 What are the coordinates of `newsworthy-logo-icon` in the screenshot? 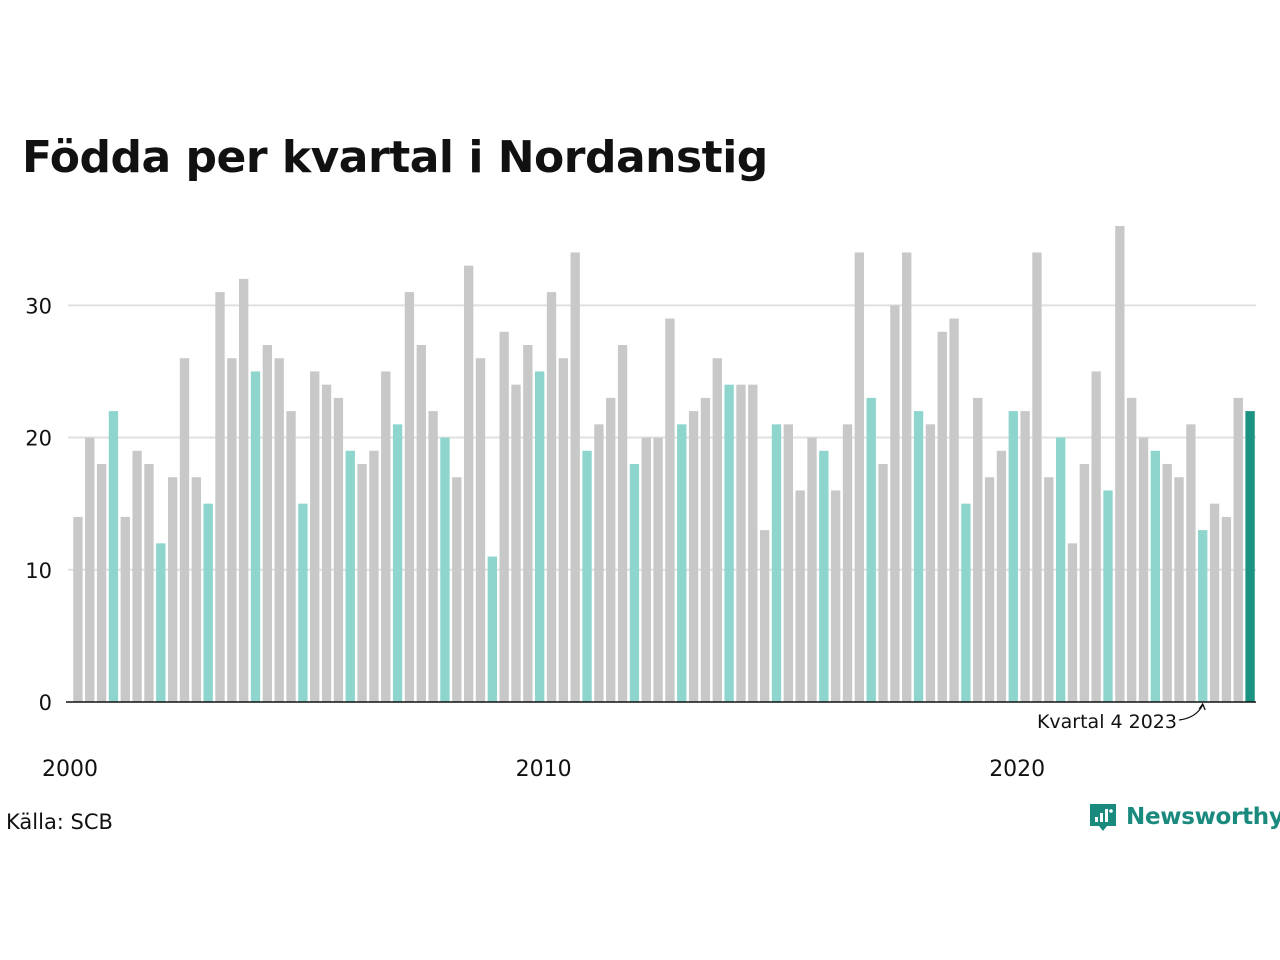 It's located at (1103, 817).